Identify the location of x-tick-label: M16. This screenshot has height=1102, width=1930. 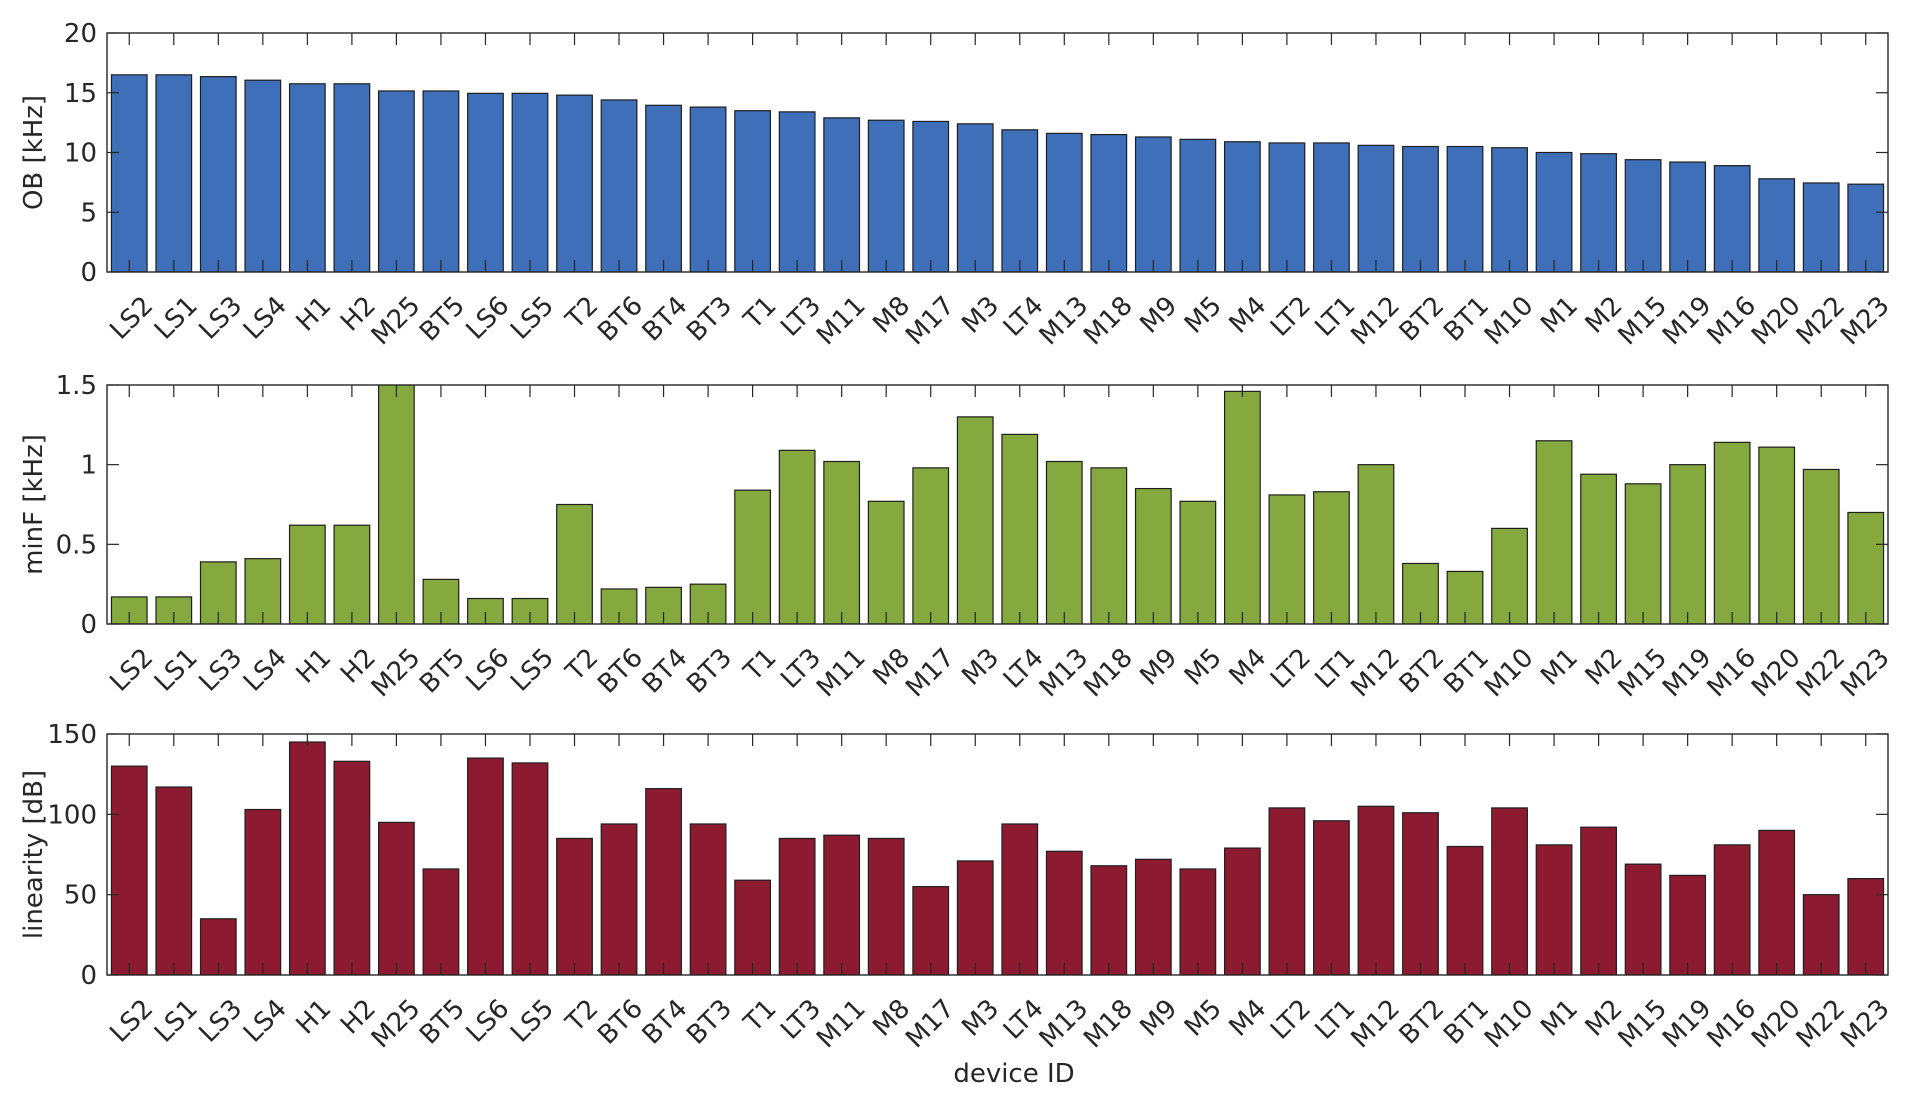
(1732, 1024).